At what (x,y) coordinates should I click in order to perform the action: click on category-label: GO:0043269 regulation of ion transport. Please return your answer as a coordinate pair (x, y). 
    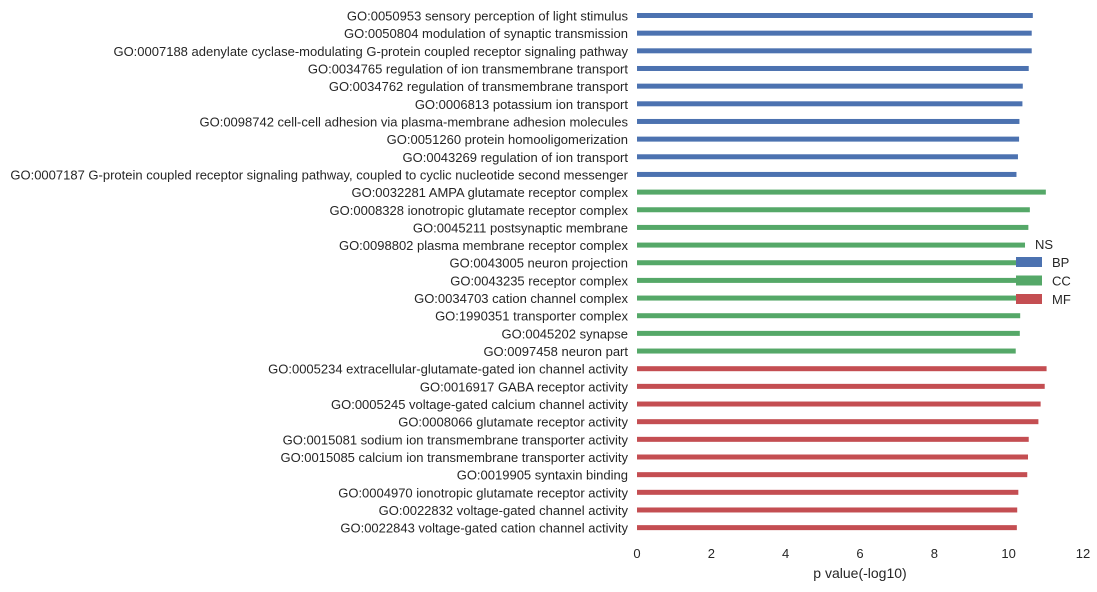
    Looking at the image, I should click on (516, 157).